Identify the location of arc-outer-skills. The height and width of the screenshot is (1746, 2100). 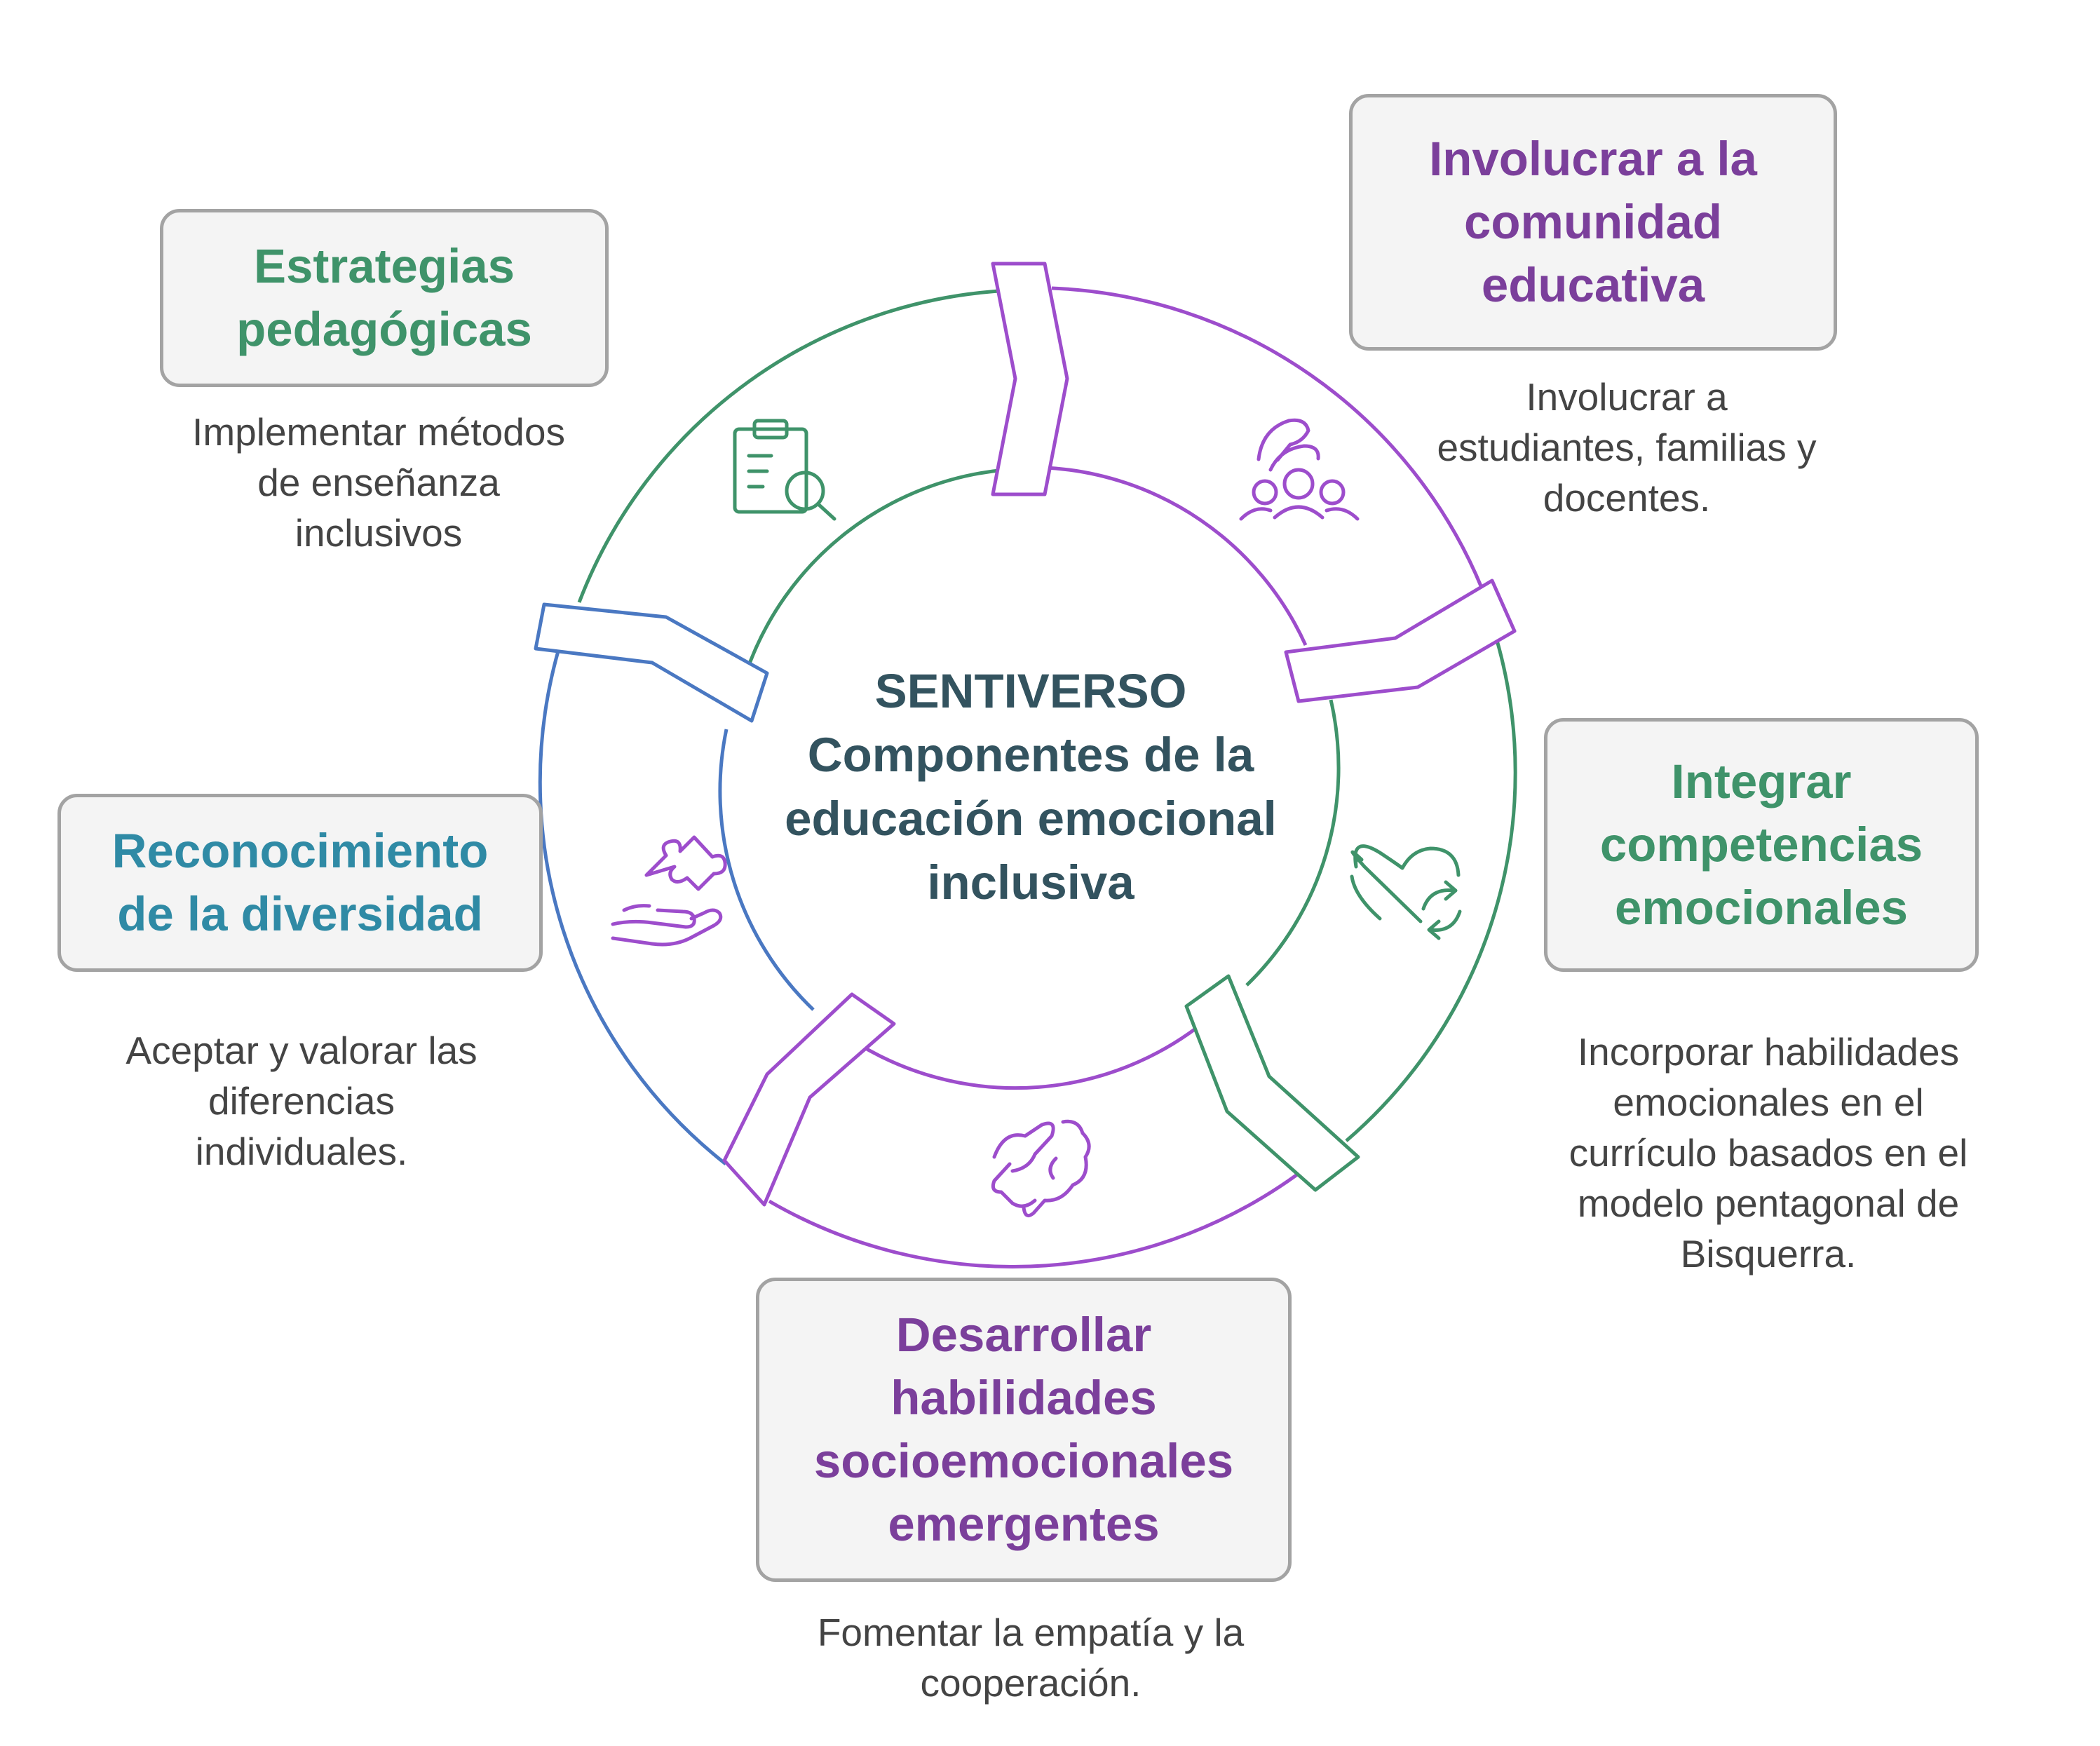
(1040, 1215).